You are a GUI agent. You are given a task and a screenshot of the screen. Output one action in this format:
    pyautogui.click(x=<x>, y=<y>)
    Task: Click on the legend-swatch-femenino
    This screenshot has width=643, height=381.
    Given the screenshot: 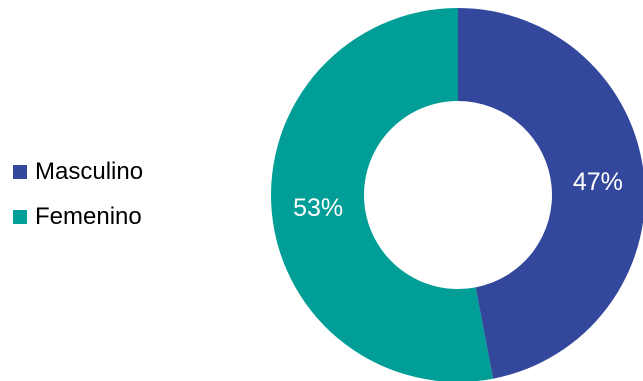 What is the action you would take?
    pyautogui.click(x=20, y=216)
    